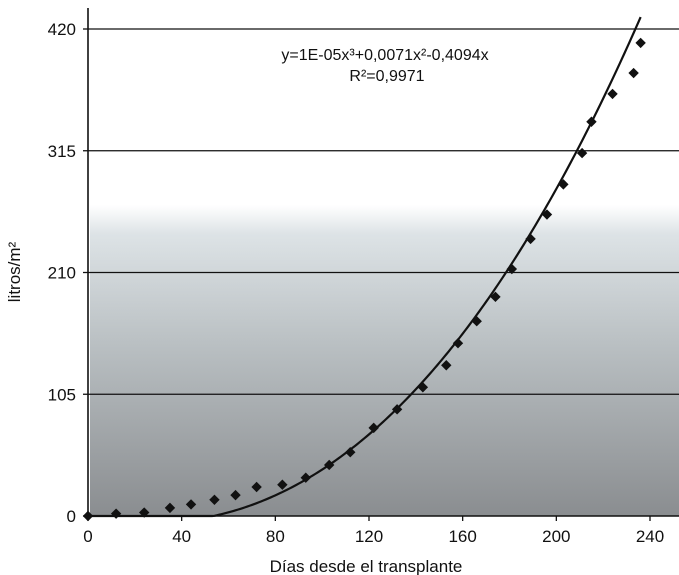 This screenshot has height=575, width=679. Describe the element at coordinates (87, 536) in the screenshot. I see `x-tick-label: 0` at that location.